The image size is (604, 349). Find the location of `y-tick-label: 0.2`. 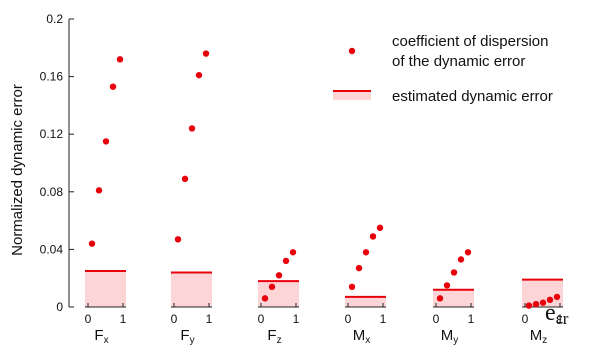

y-tick-label: 0.2 is located at coordinates (54, 19).